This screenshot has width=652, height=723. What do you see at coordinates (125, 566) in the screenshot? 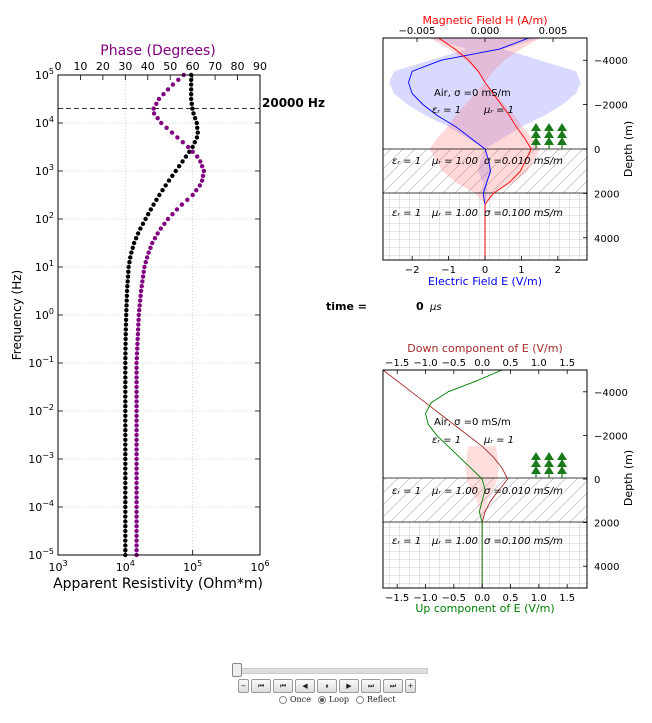
I see `resistivity-tick-label: 10⁴` at bounding box center [125, 566].